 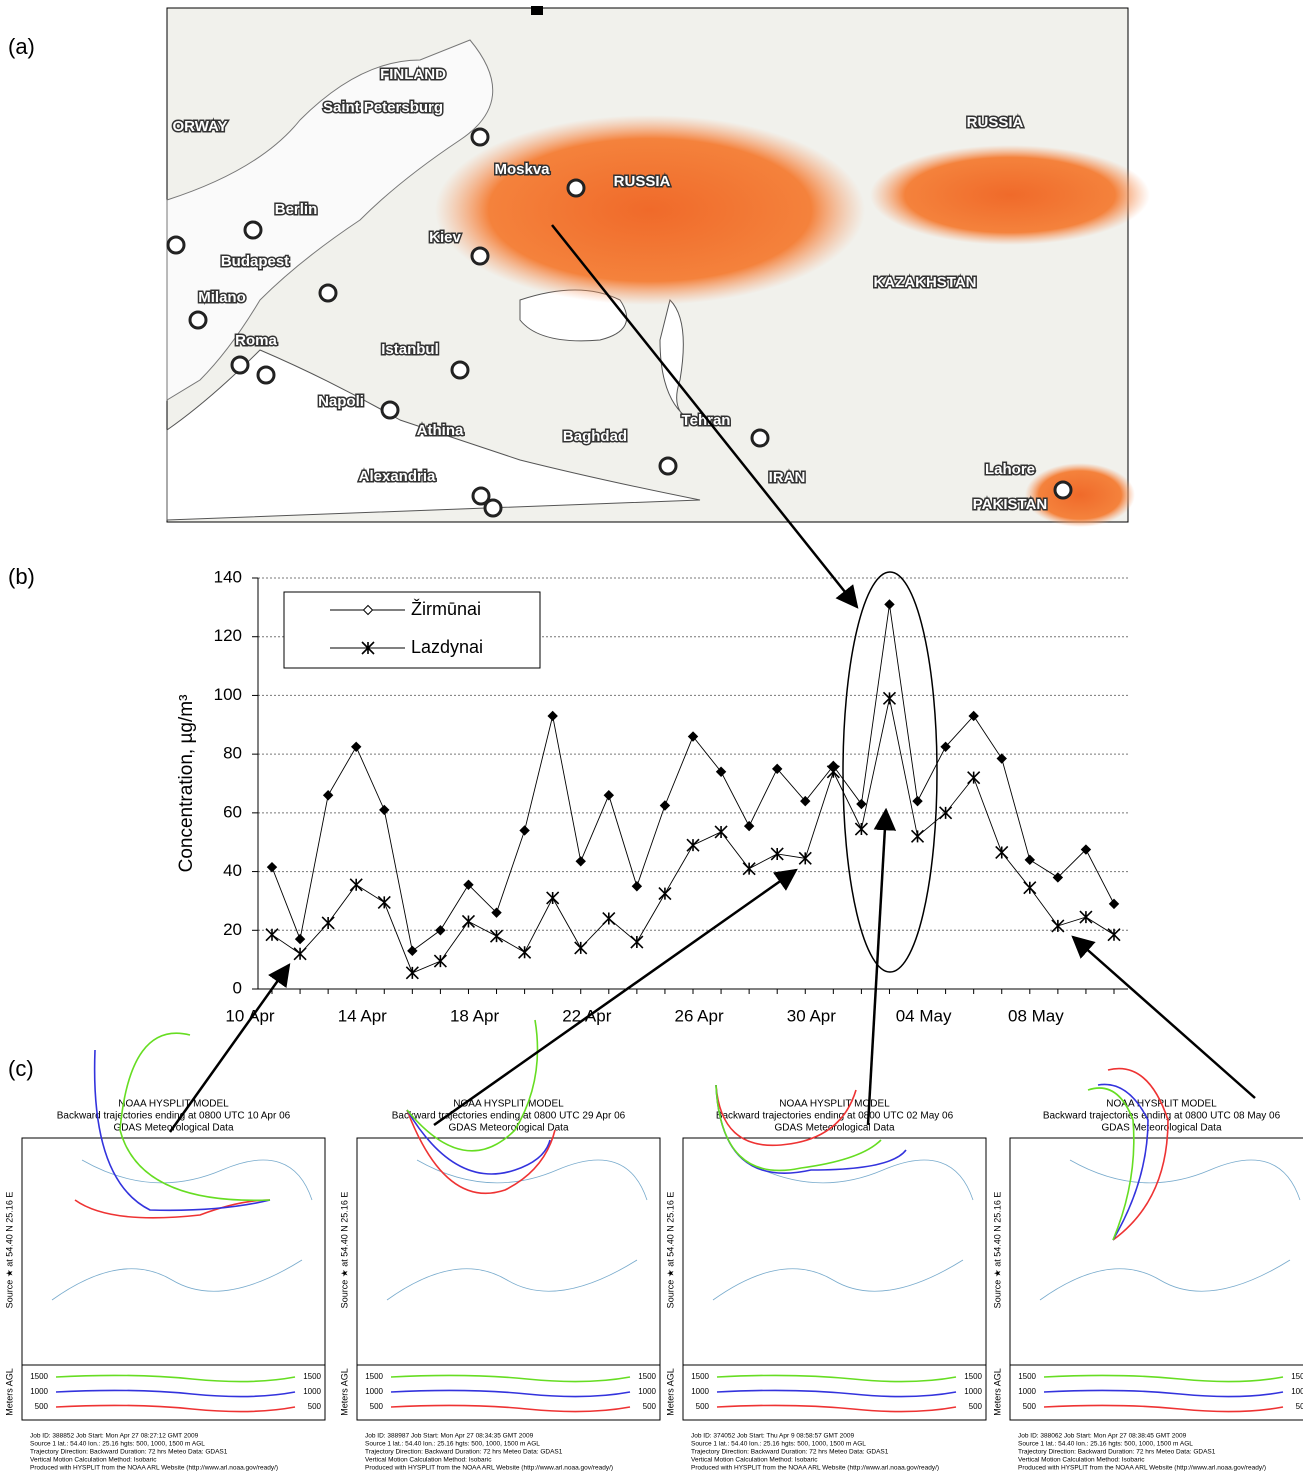 What do you see at coordinates (186, 784) in the screenshot?
I see `y-axis-label: Concentration, µg/m³` at bounding box center [186, 784].